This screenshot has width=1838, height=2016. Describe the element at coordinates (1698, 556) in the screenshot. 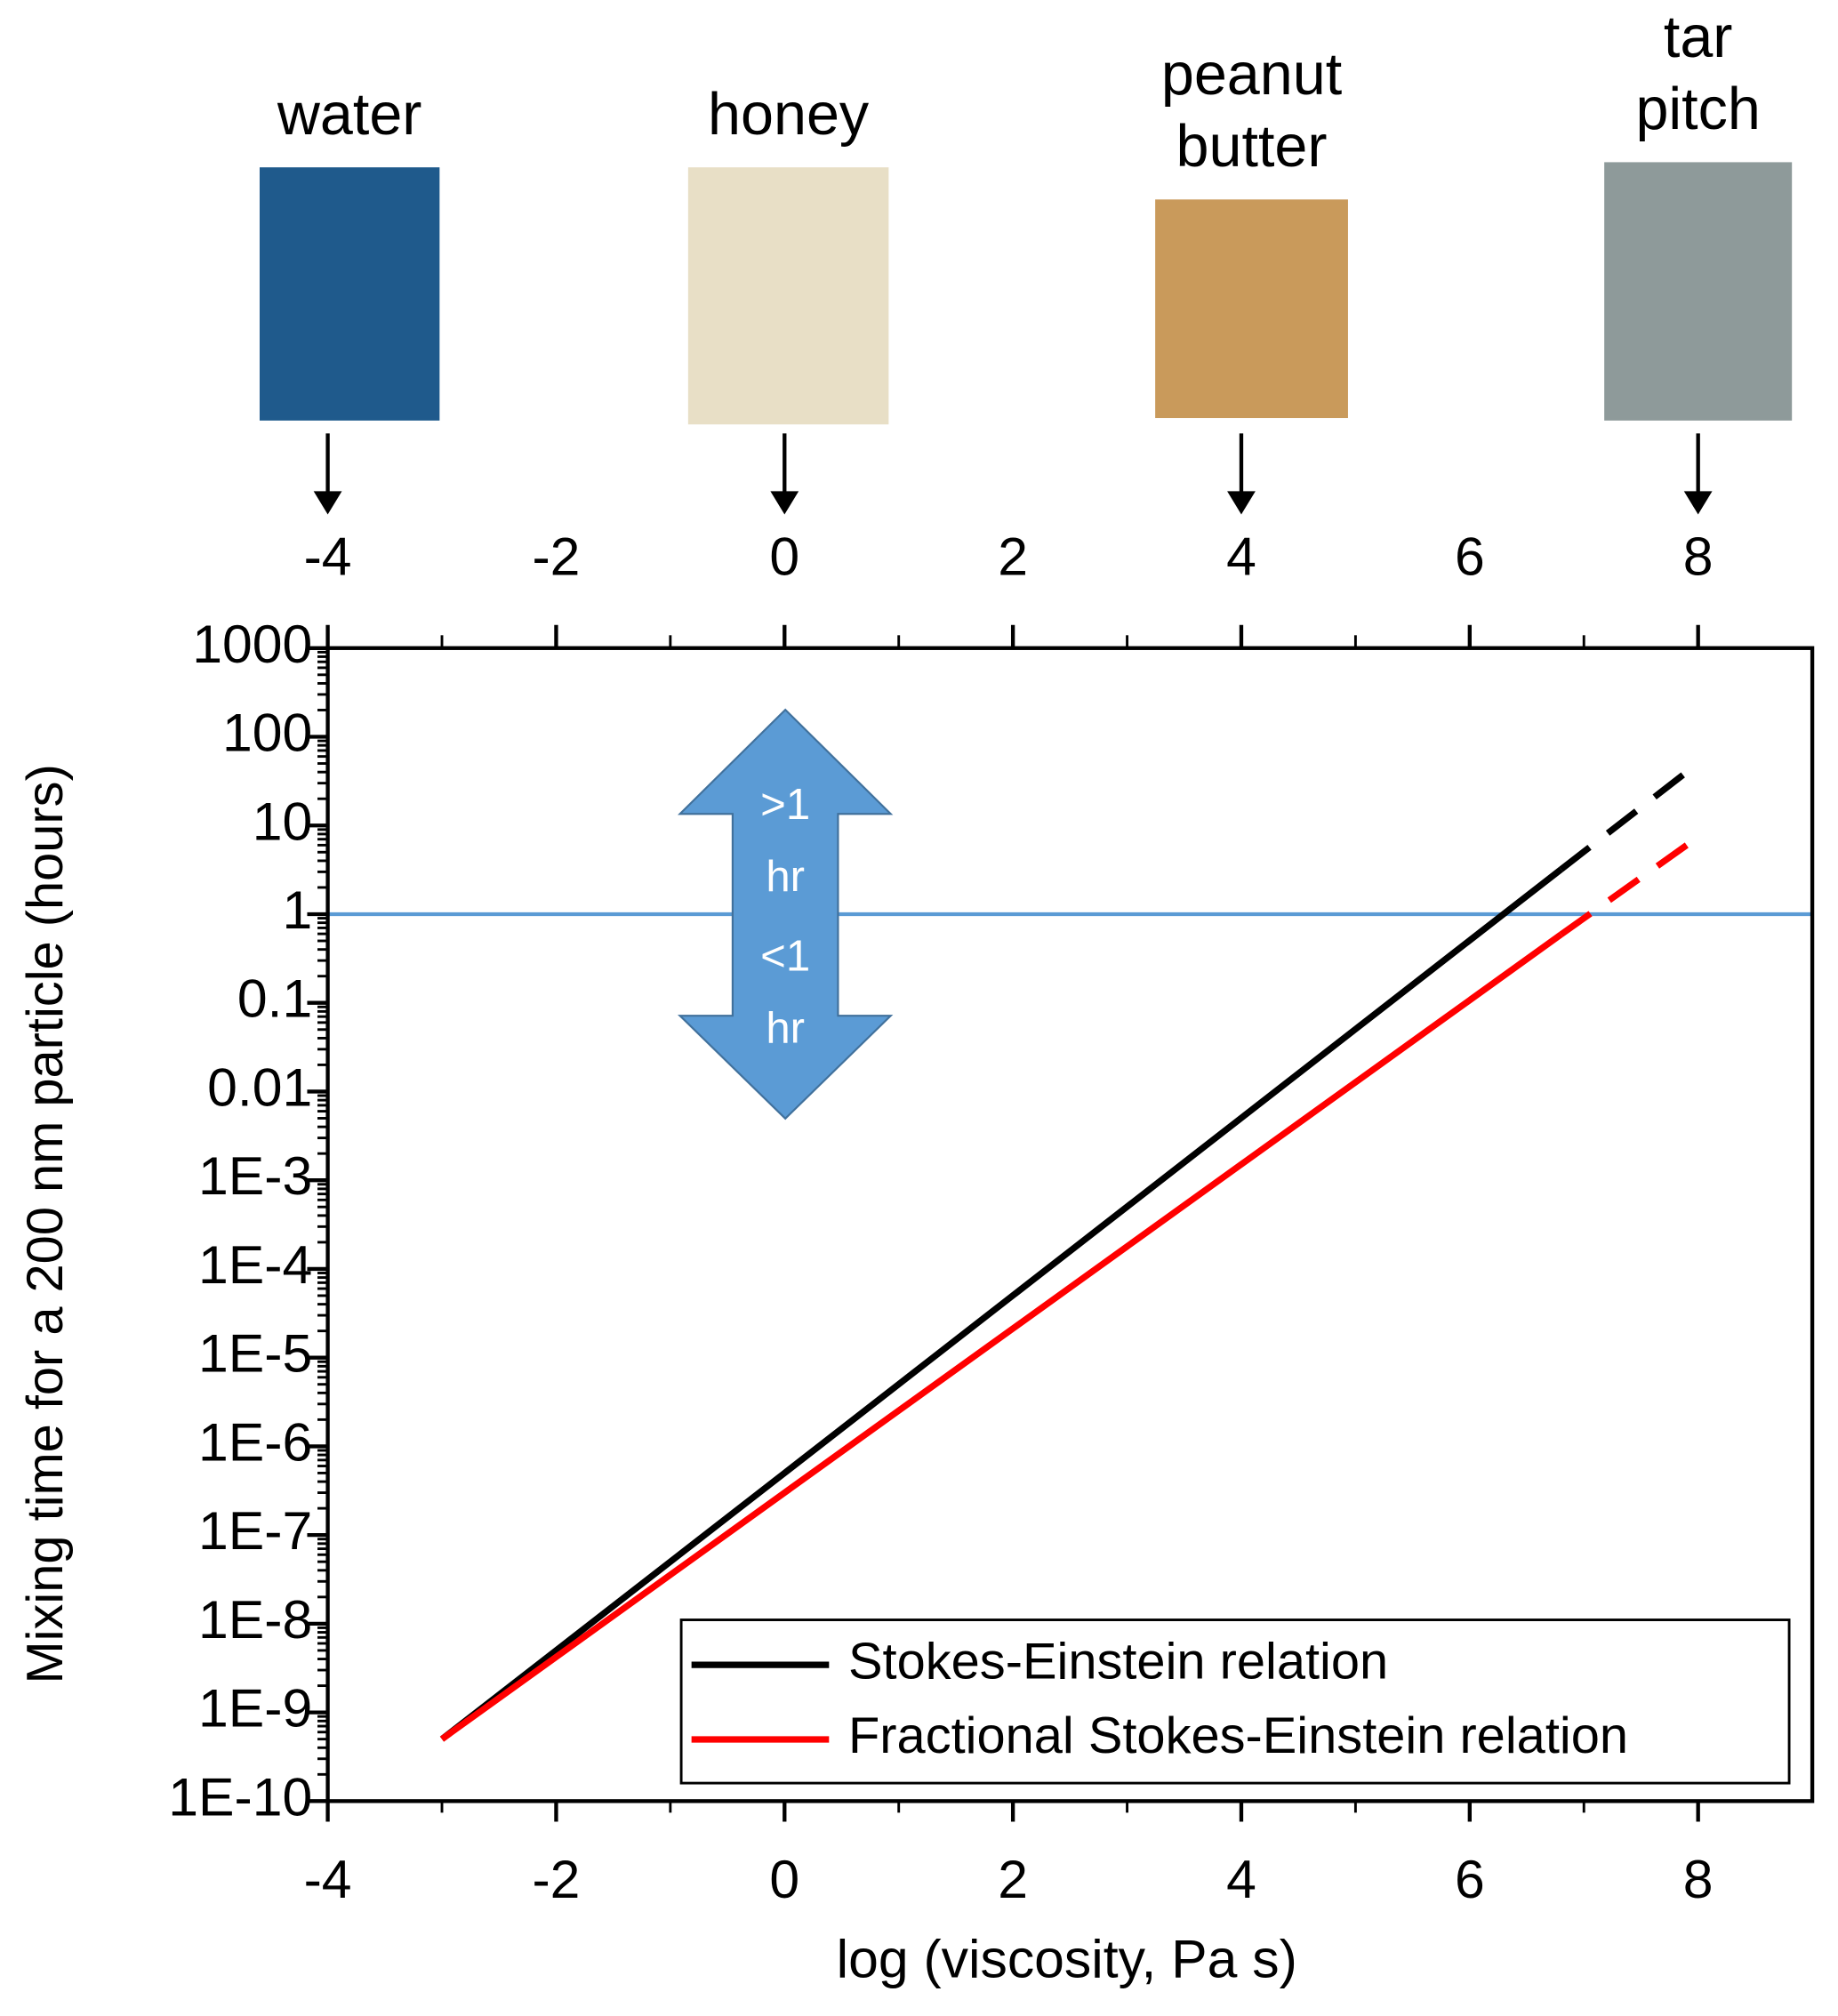

I see `top-x-tick-label: 8` at that location.